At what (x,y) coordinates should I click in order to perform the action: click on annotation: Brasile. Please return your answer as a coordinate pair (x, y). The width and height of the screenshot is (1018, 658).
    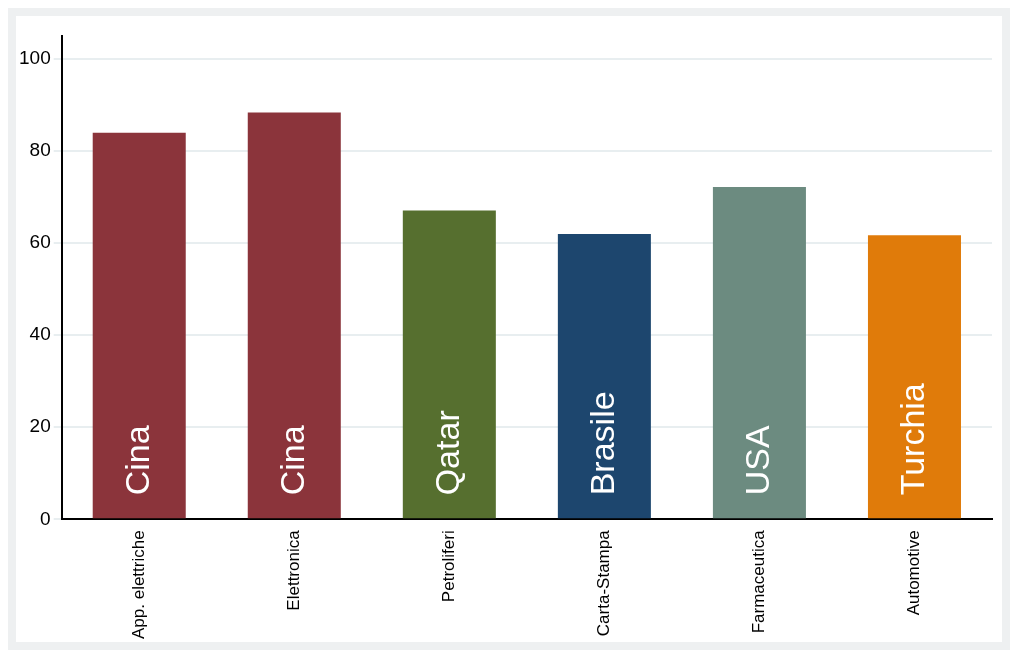
    Looking at the image, I should click on (601, 443).